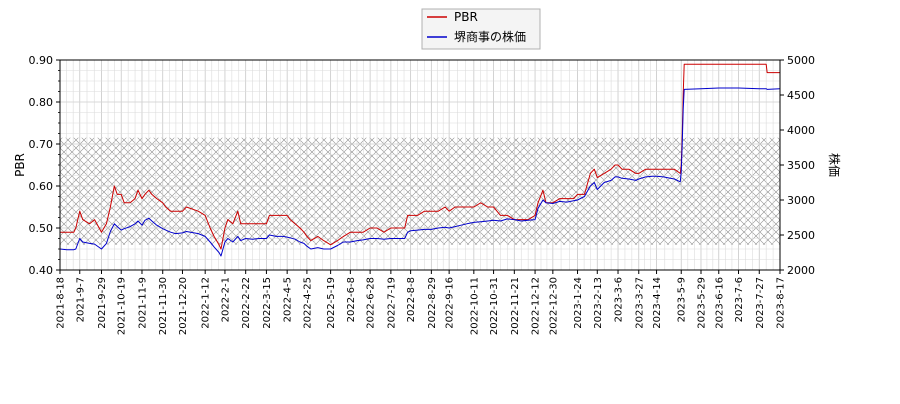  Describe the element at coordinates (183, 306) in the screenshot. I see `x-tick-label: 2021-12-20` at that location.